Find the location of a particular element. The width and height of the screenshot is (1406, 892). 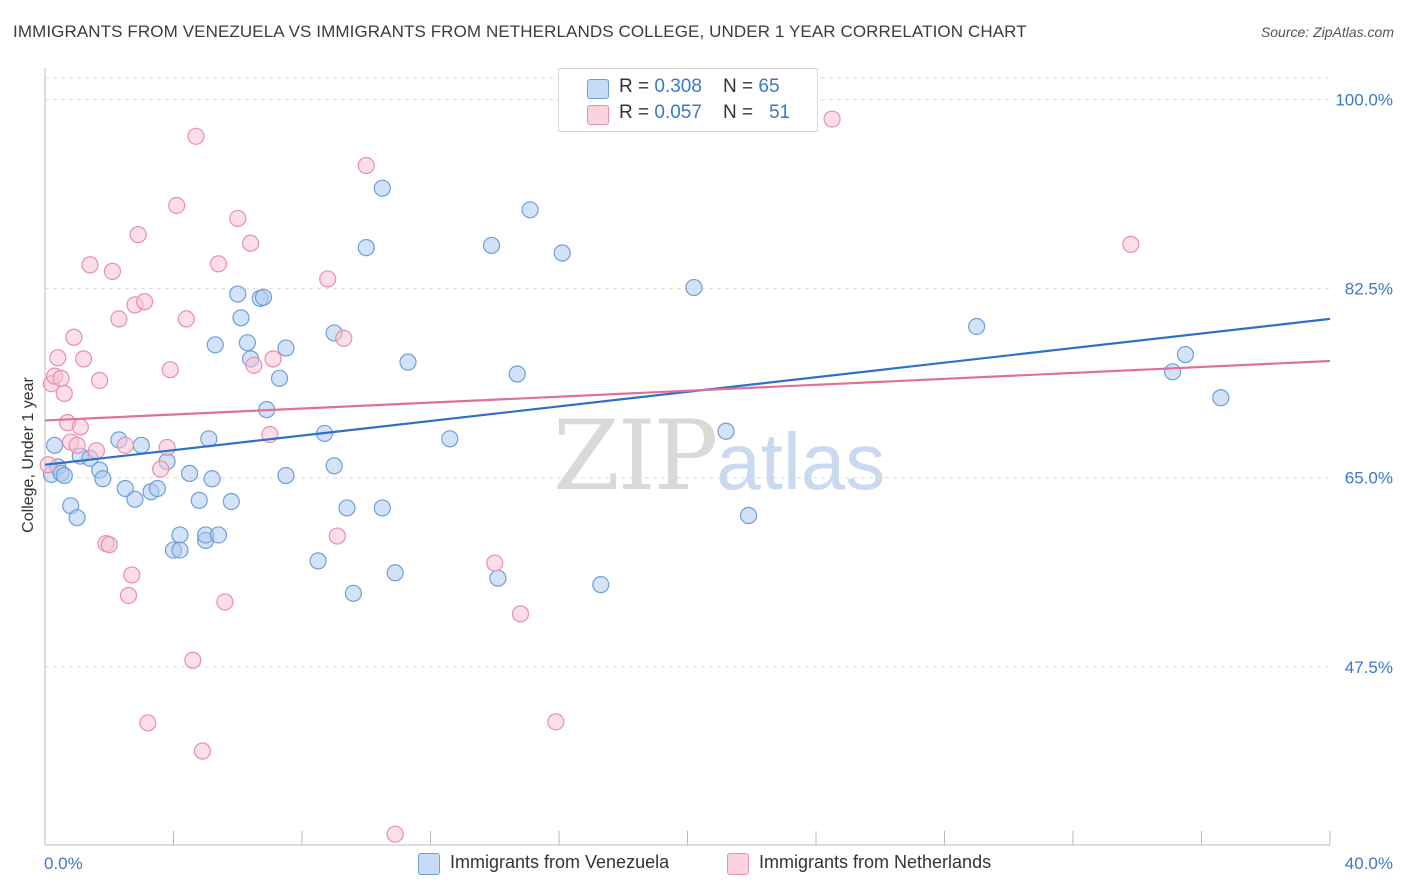

watermark: ZIPatlas is located at coordinates (719, 456).